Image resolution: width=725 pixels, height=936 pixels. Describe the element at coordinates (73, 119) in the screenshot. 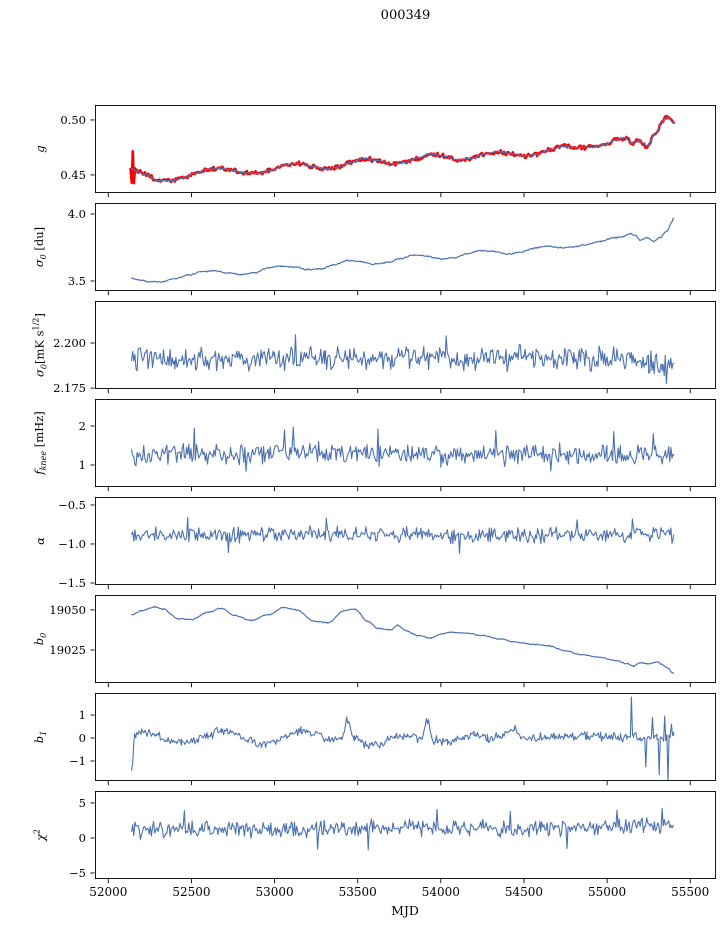

I see `y-tick-label: 0.50` at that location.